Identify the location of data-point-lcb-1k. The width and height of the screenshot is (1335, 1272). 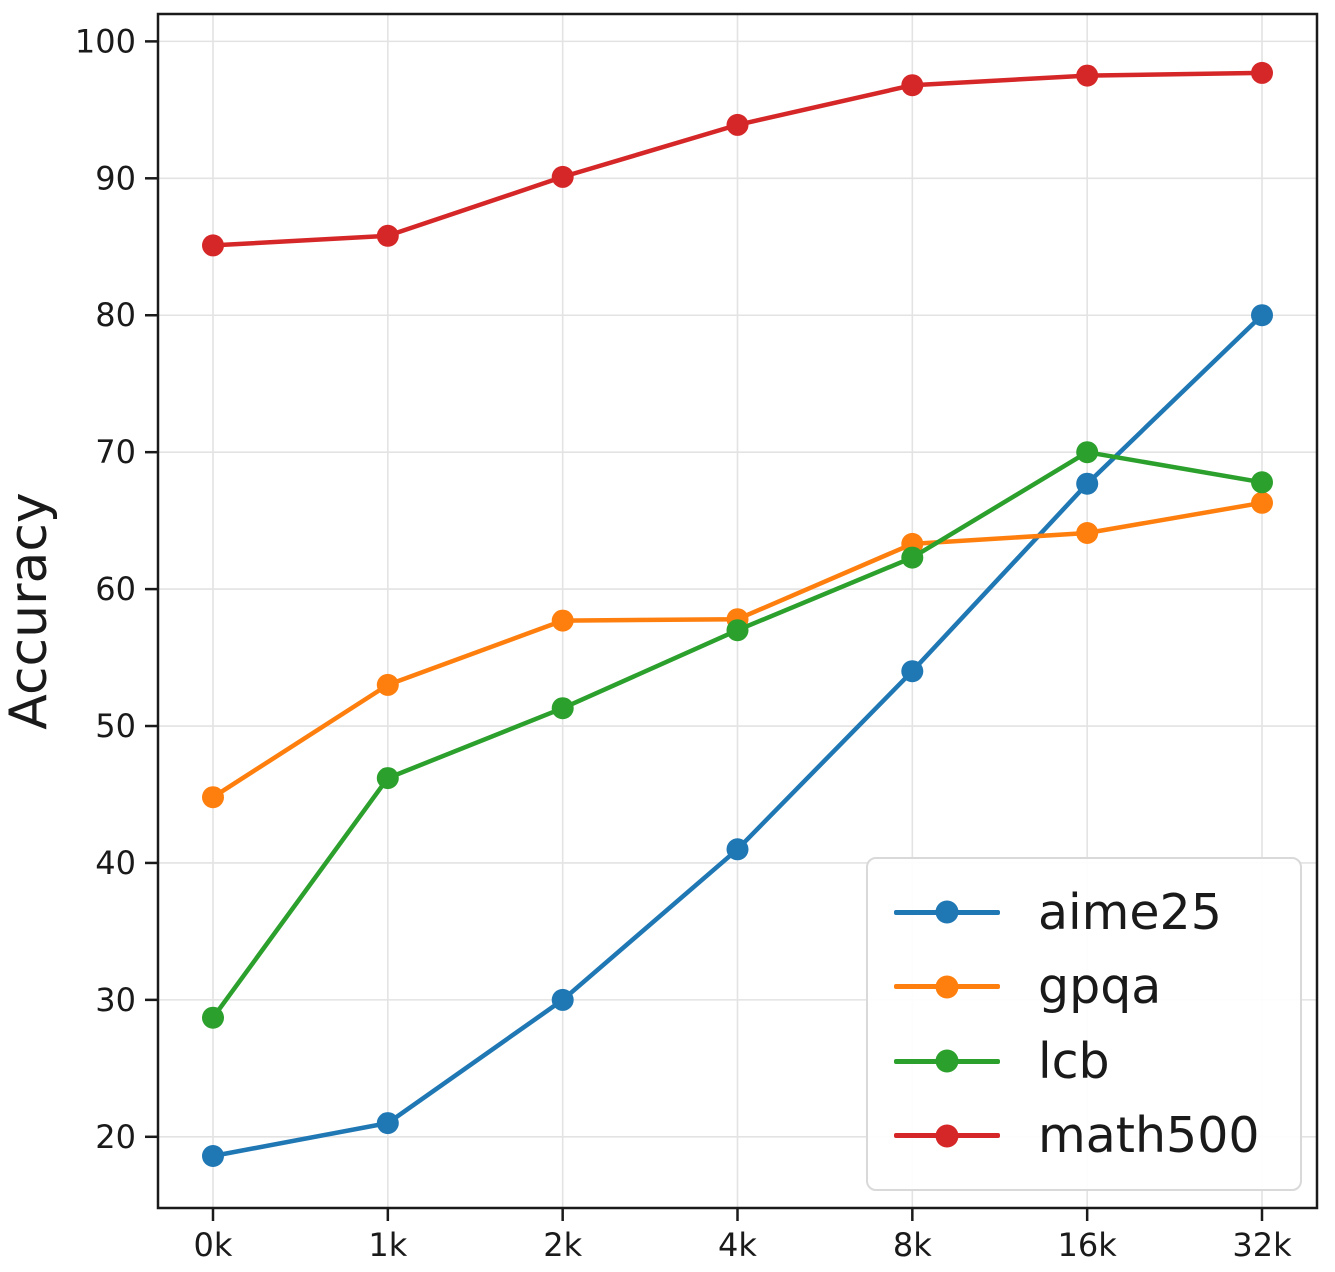
(387, 778).